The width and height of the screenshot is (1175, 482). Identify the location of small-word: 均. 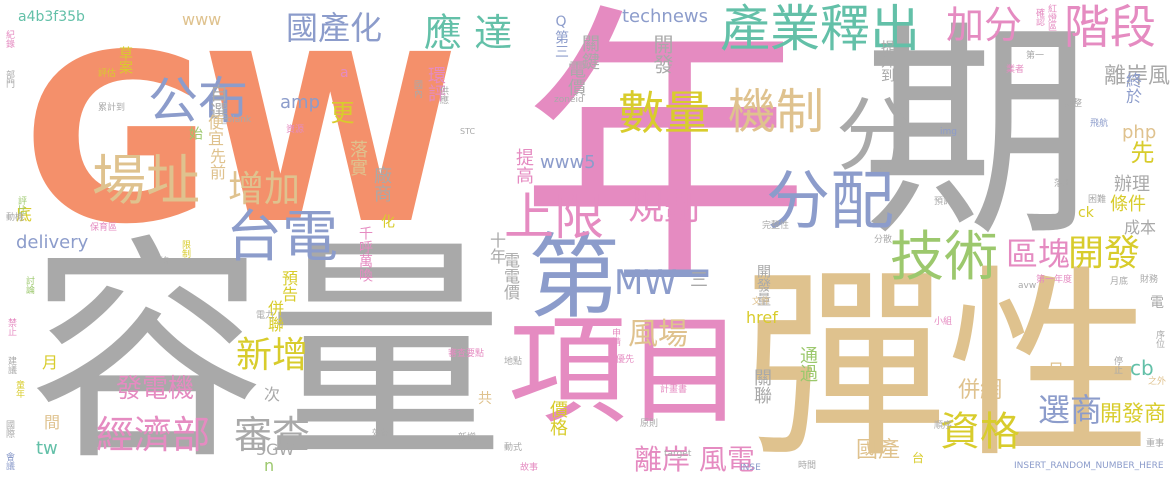
(165, 262).